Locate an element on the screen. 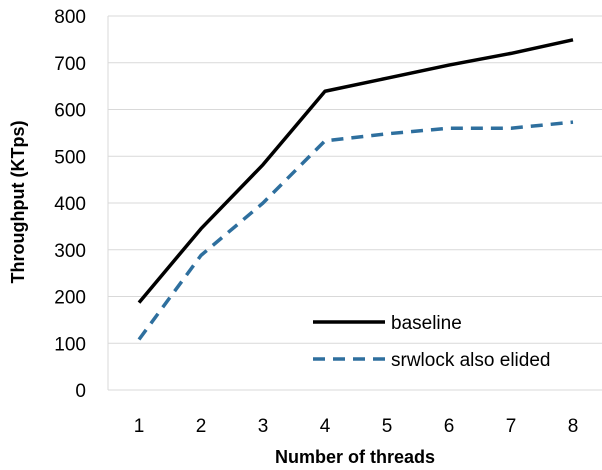 The width and height of the screenshot is (602, 470). y-tick-label: 100 is located at coordinates (70, 344).